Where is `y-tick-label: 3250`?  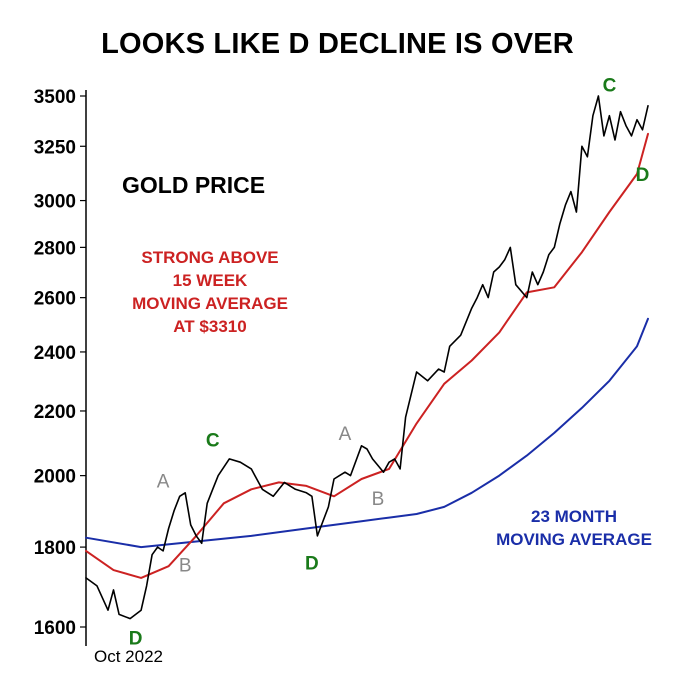 y-tick-label: 3250 is located at coordinates (55, 147).